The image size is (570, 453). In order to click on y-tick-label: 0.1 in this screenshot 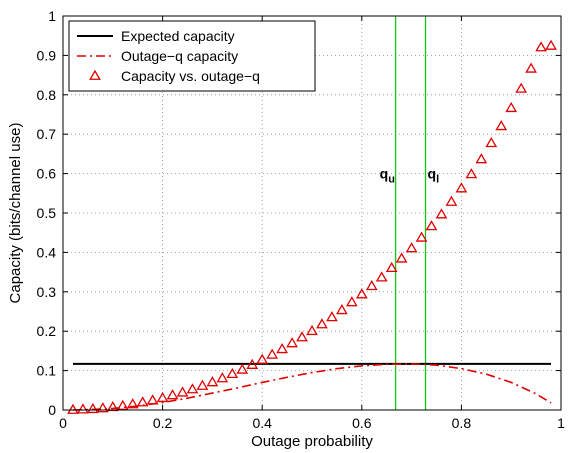, I will do `click(47, 371)`.